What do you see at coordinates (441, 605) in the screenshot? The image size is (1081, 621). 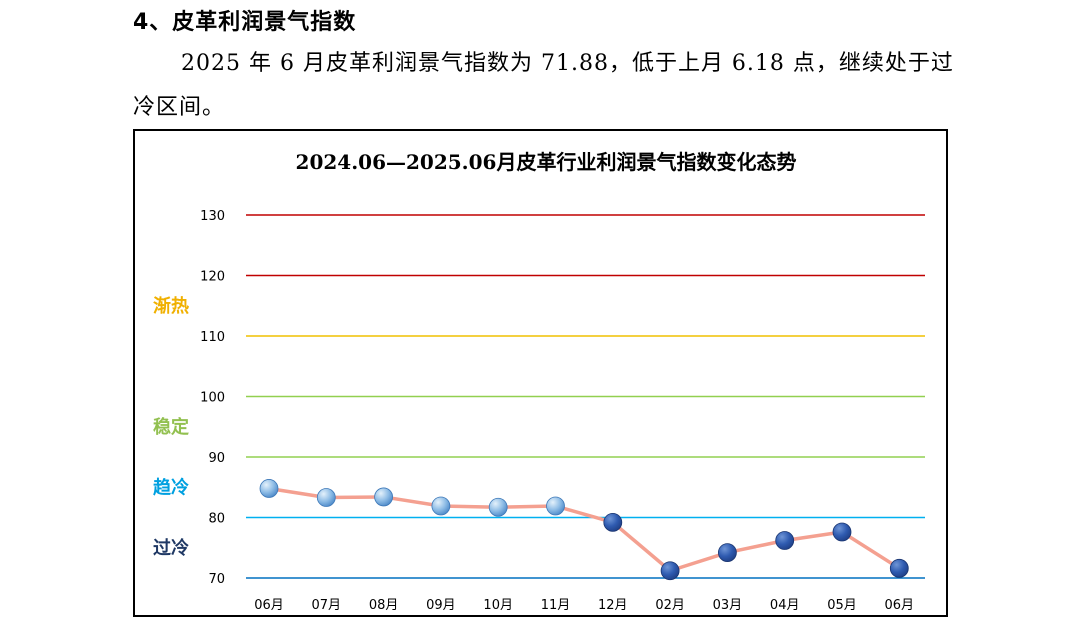 I see `x-tick-label: 09月` at bounding box center [441, 605].